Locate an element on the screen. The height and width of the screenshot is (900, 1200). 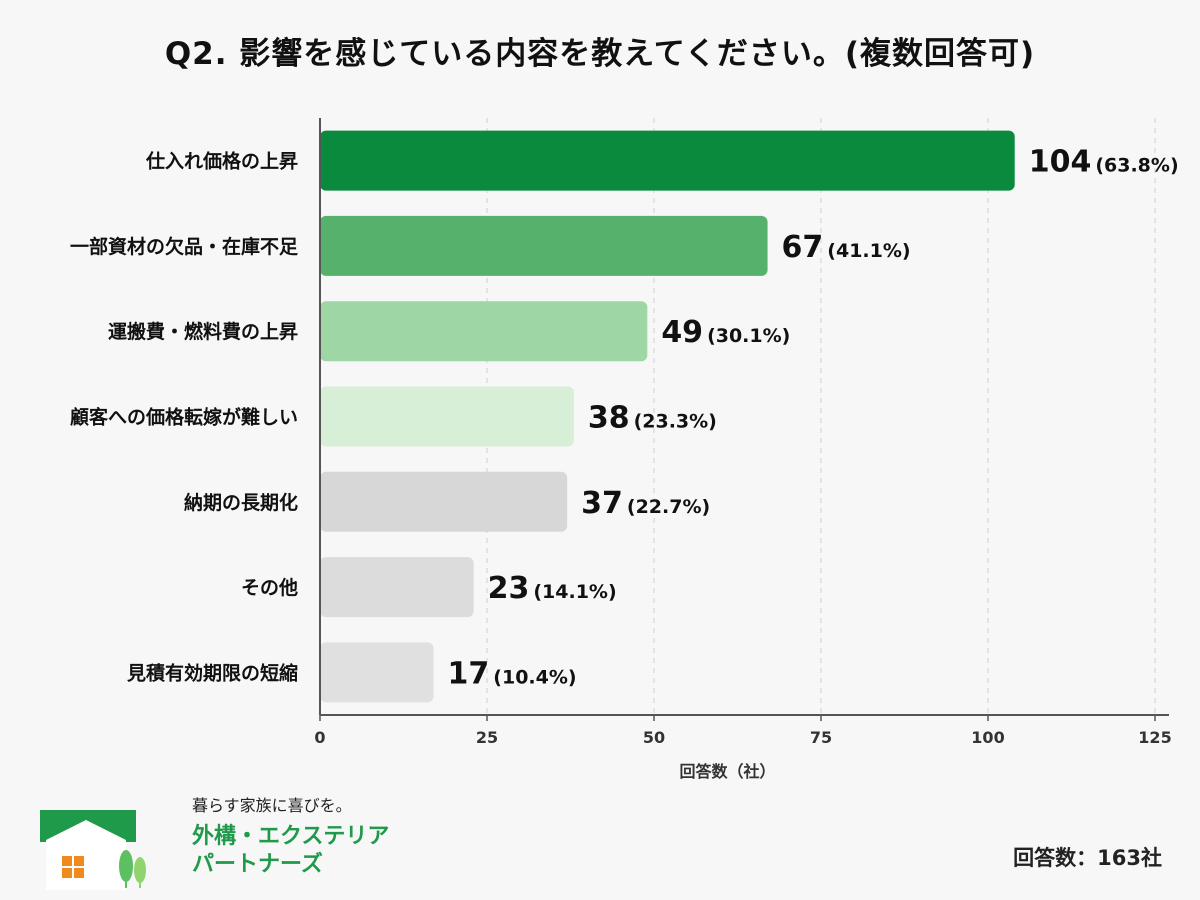
x-tick-label: 75 is located at coordinates (821, 737).